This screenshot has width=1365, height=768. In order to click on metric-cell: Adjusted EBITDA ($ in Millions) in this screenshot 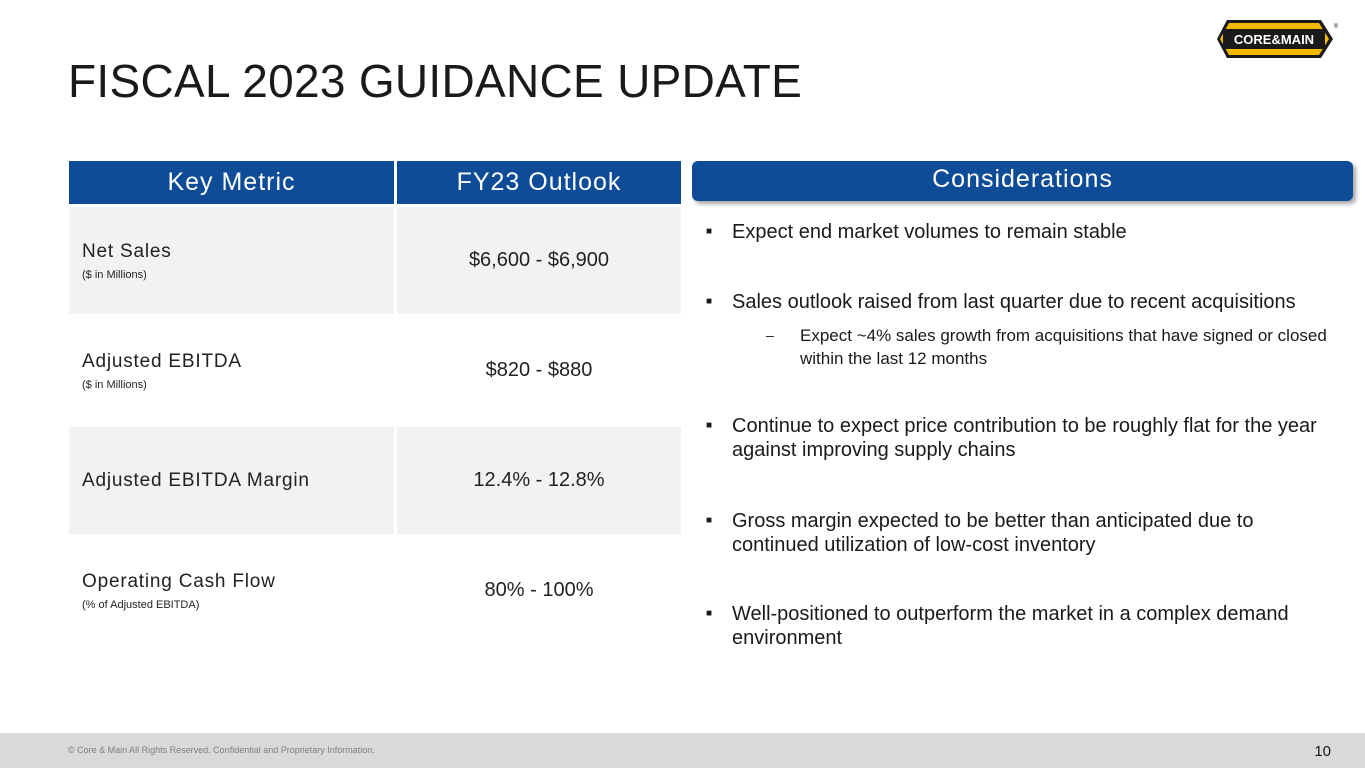, I will do `click(231, 370)`.